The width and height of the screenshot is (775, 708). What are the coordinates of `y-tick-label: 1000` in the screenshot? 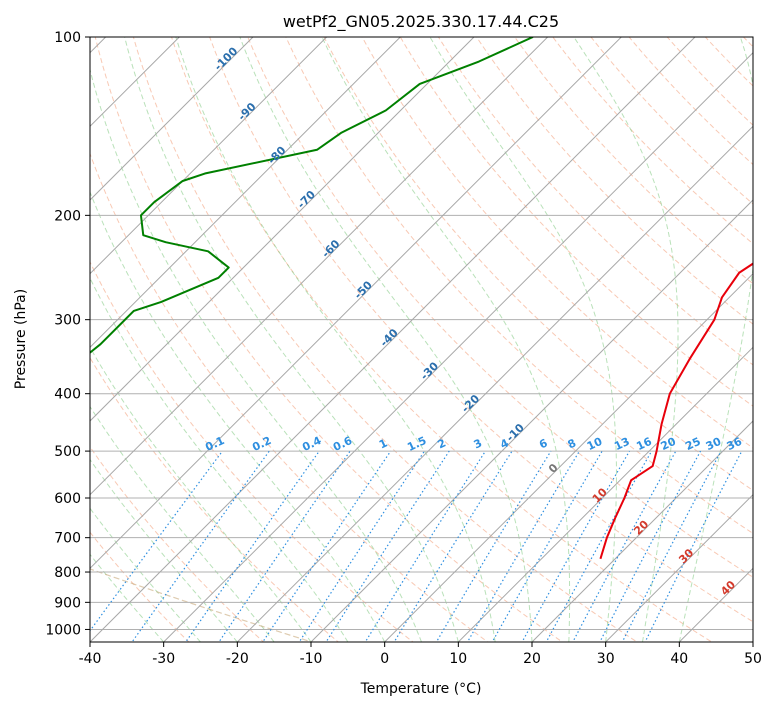 It's located at (63, 630).